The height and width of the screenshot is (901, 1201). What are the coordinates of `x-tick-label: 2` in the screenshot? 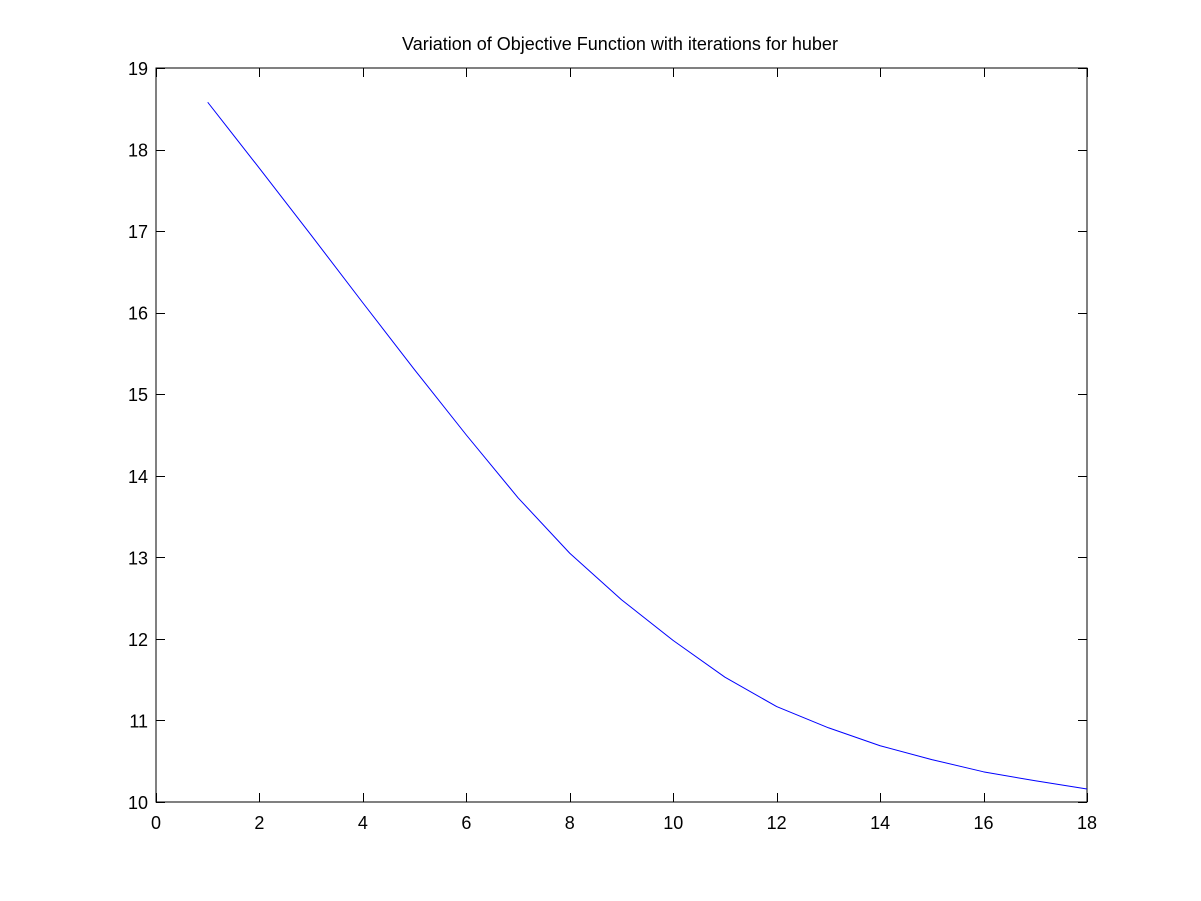 It's located at (259, 823).